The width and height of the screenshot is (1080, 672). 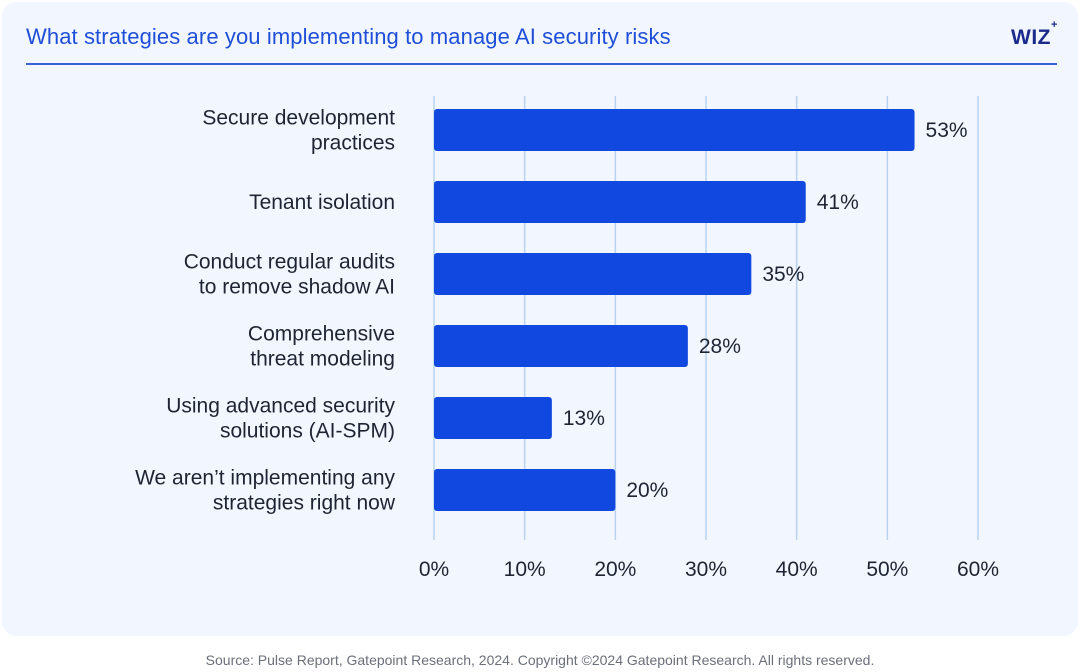 What do you see at coordinates (1031, 37) in the screenshot?
I see `logo-text: WIZ` at bounding box center [1031, 37].